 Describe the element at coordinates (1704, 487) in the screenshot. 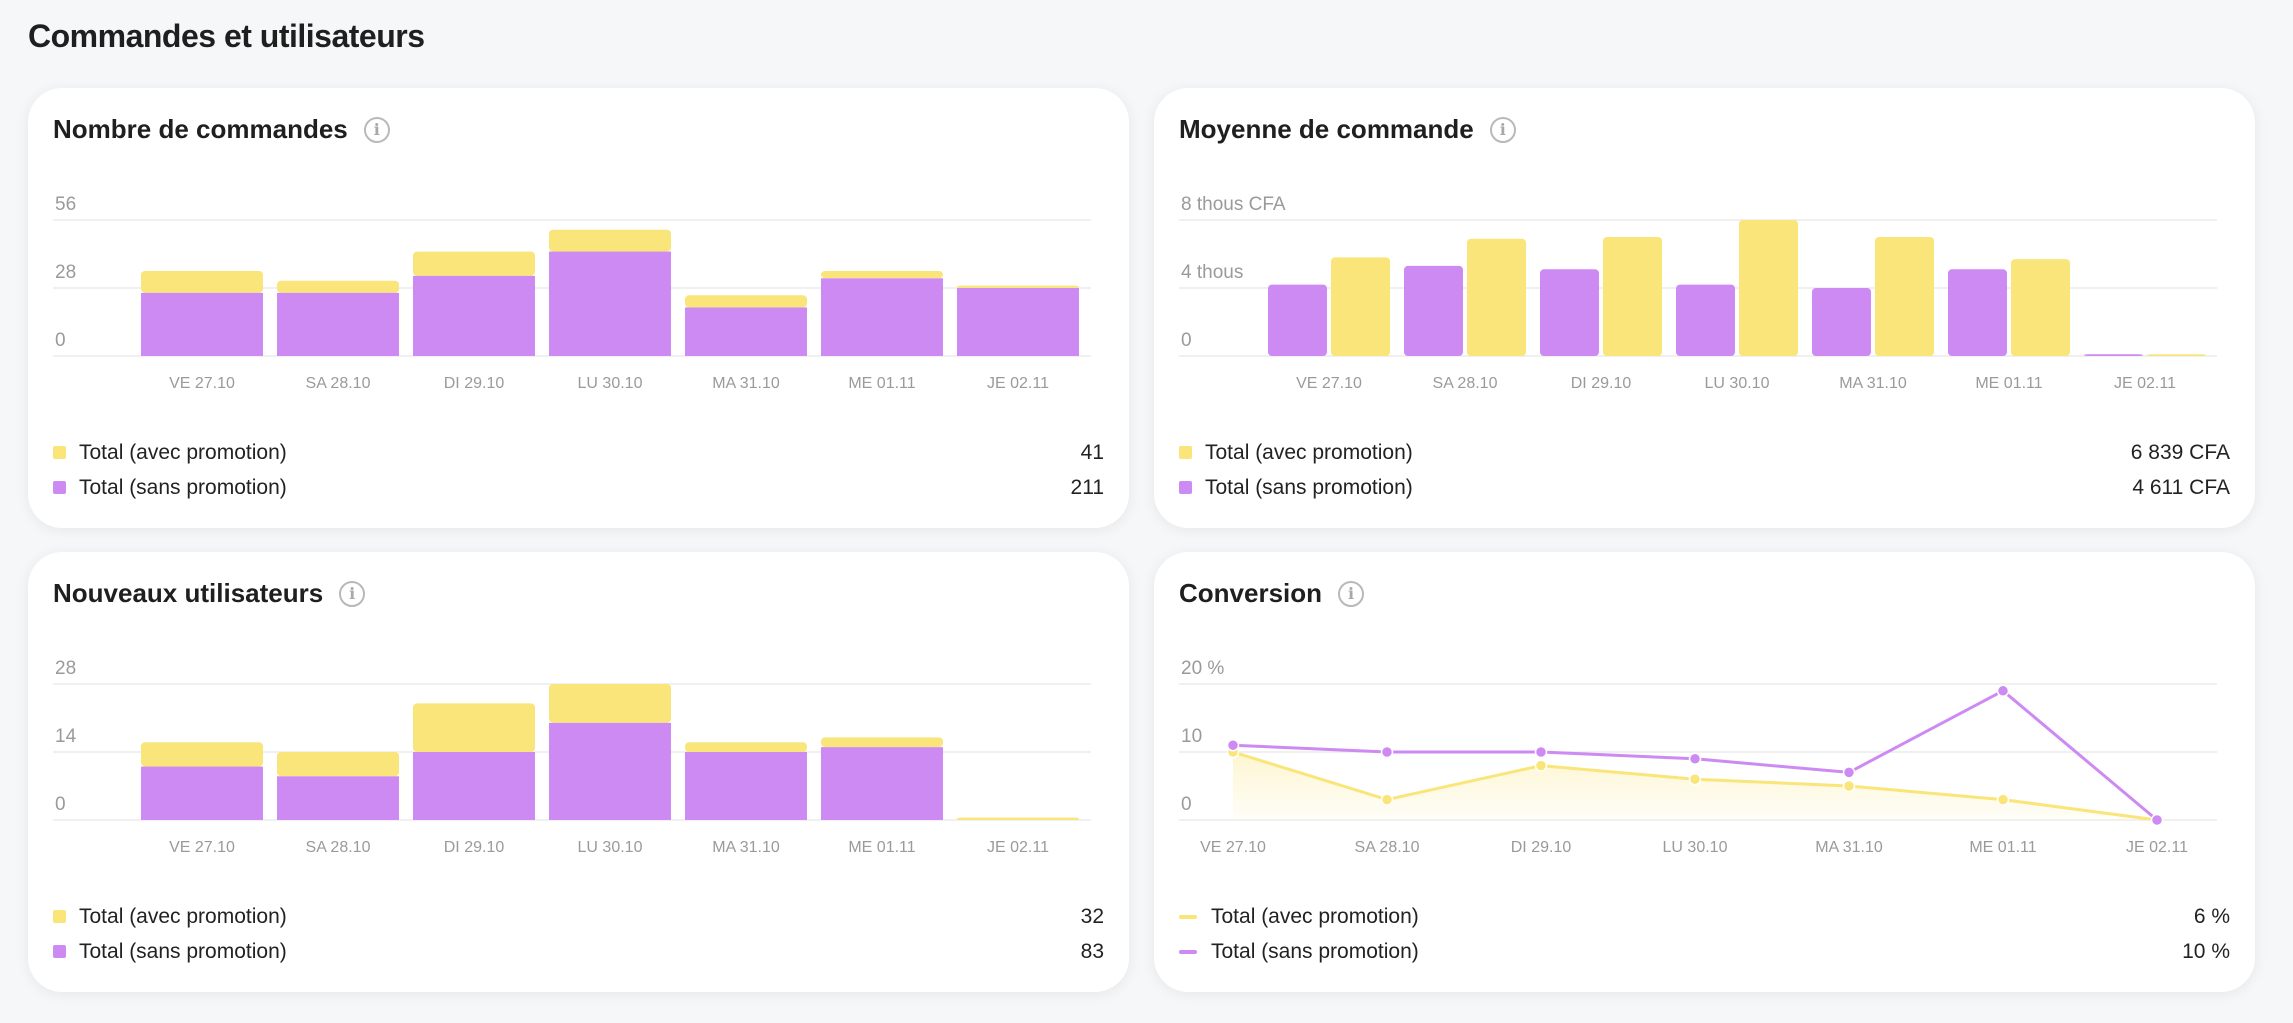

I see `legend-item-sans-promotion: Total (sans promotion) 4 611 CFA` at that location.